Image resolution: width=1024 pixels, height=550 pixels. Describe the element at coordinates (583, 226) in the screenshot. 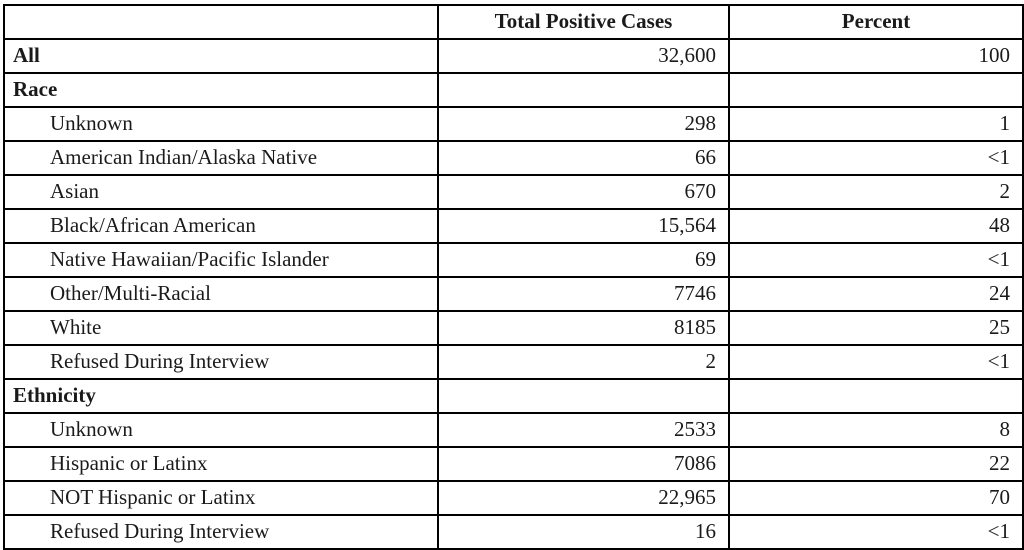

I see `row-total-positive-cases: 15,564` at that location.